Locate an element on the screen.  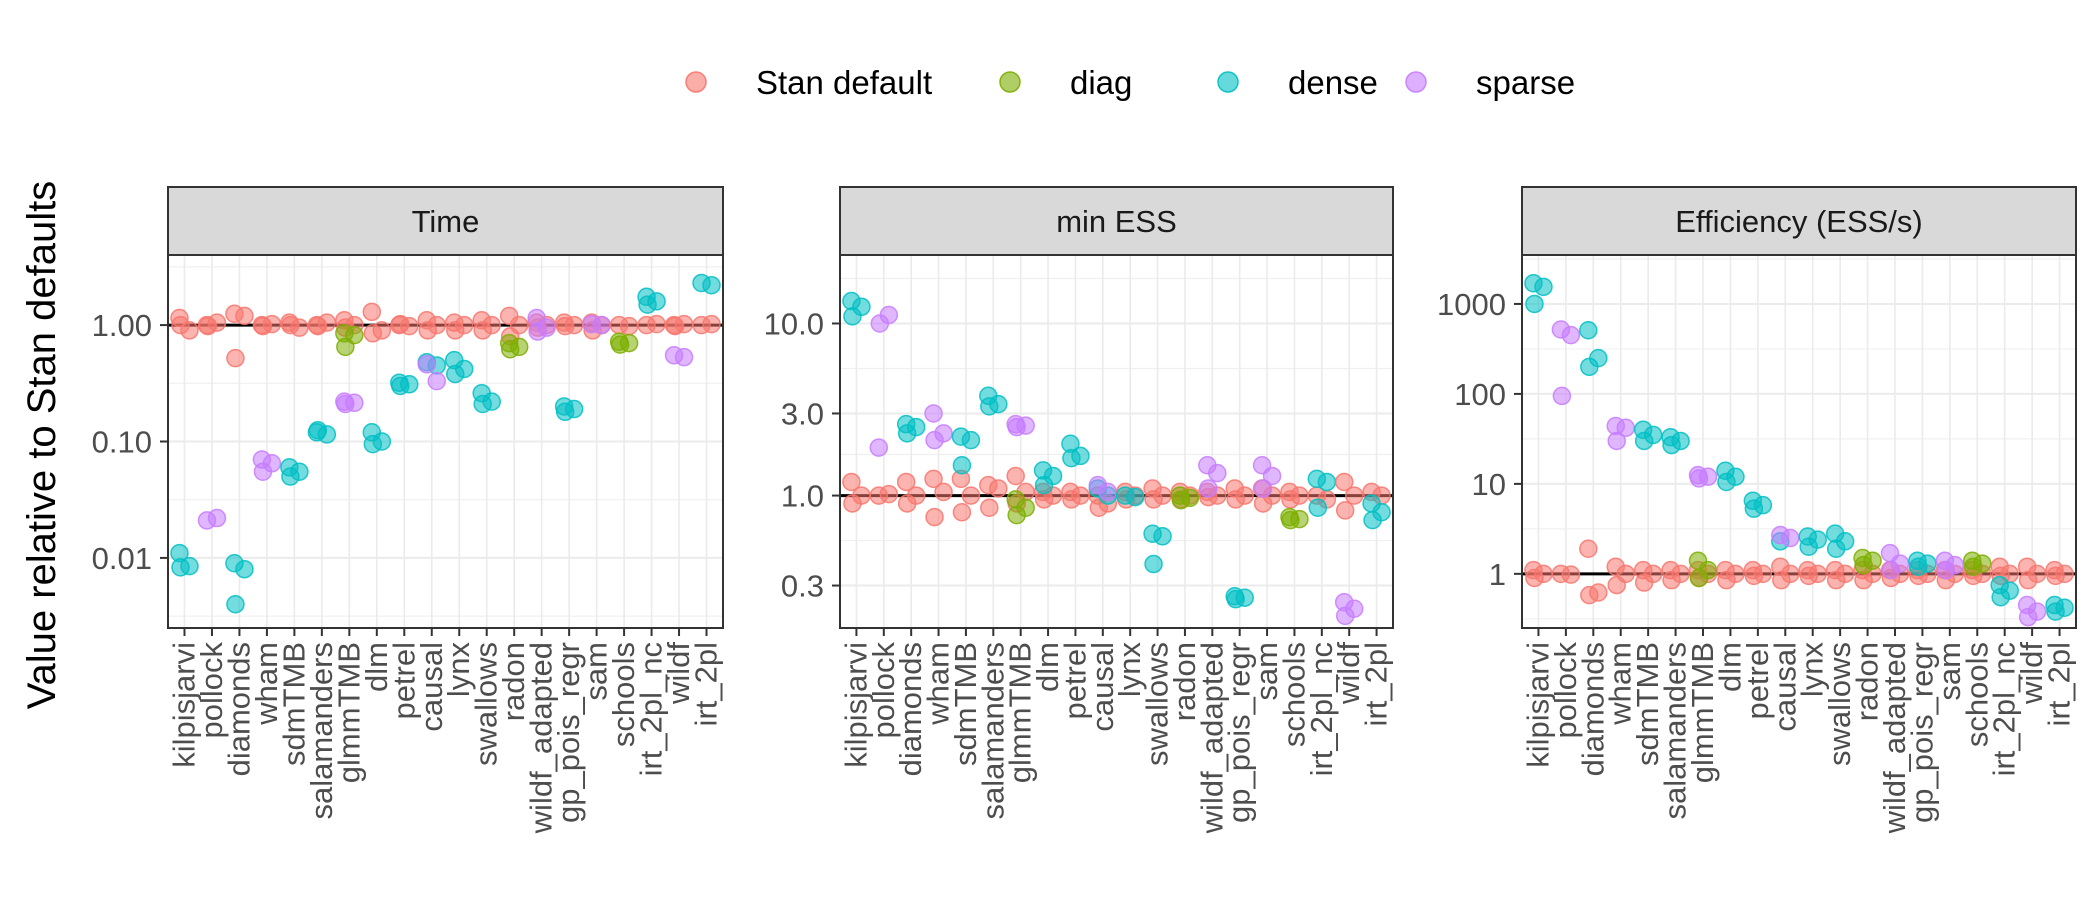
panel-title: Time is located at coordinates (446, 221).